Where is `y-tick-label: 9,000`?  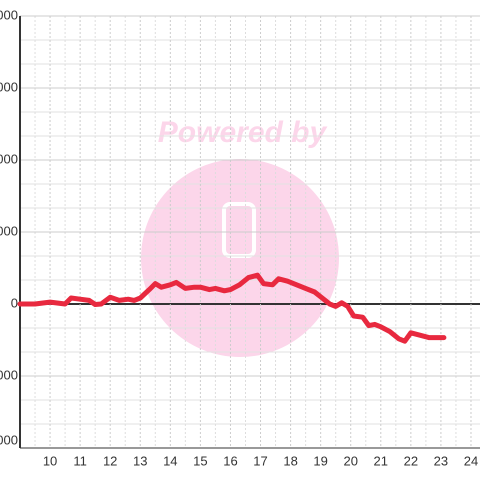 y-tick-label: 9,000 is located at coordinates (9, 86).